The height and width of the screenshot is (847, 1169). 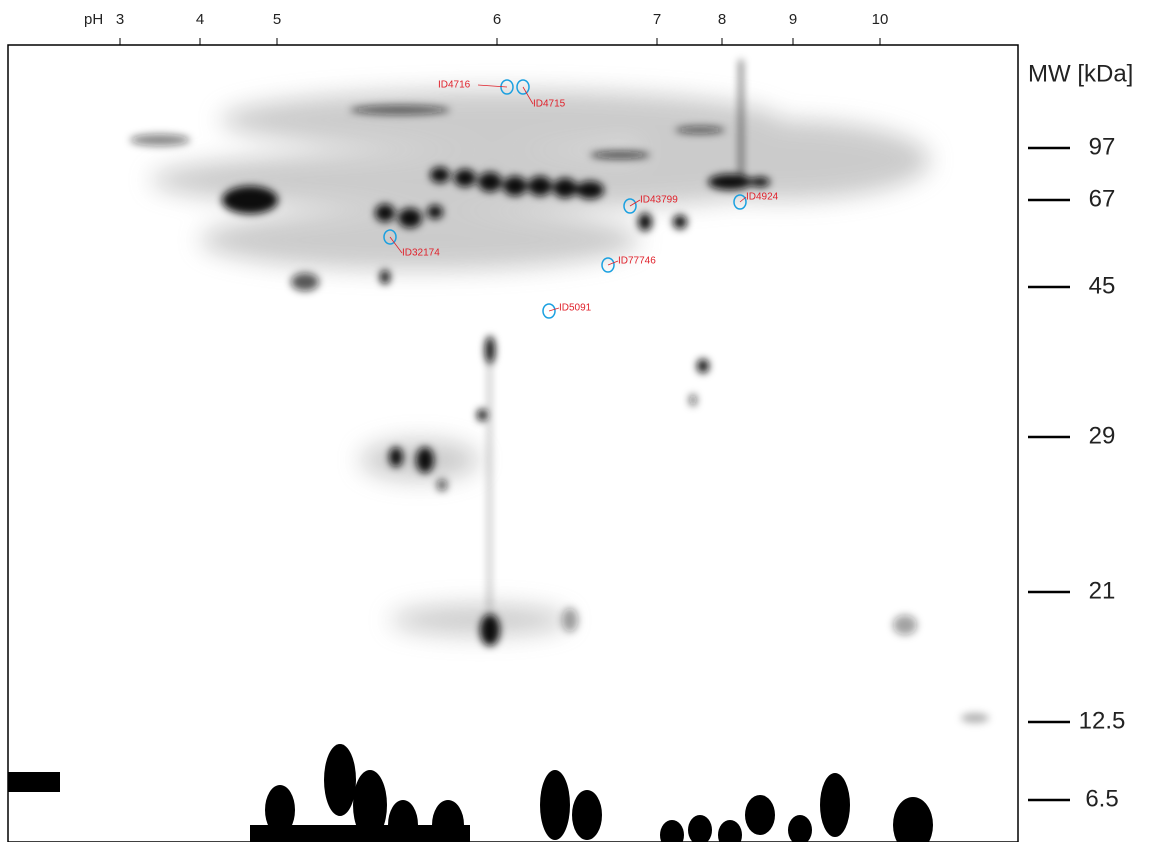 I want to click on mw-tick-label: 12.5, so click(x=1102, y=720).